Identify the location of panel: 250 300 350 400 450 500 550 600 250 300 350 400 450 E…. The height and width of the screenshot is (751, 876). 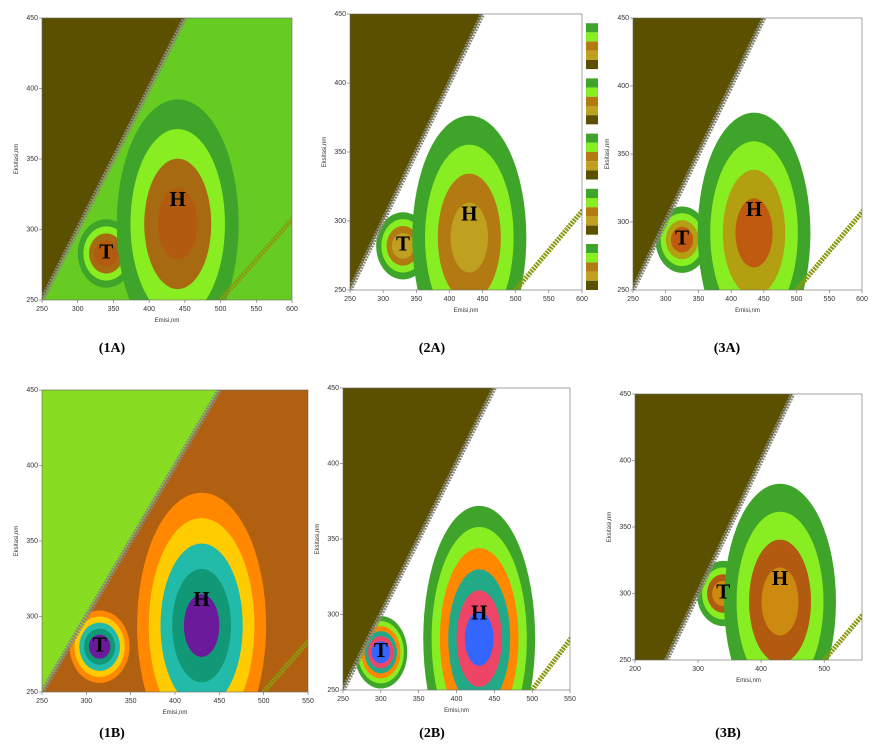
(460, 183).